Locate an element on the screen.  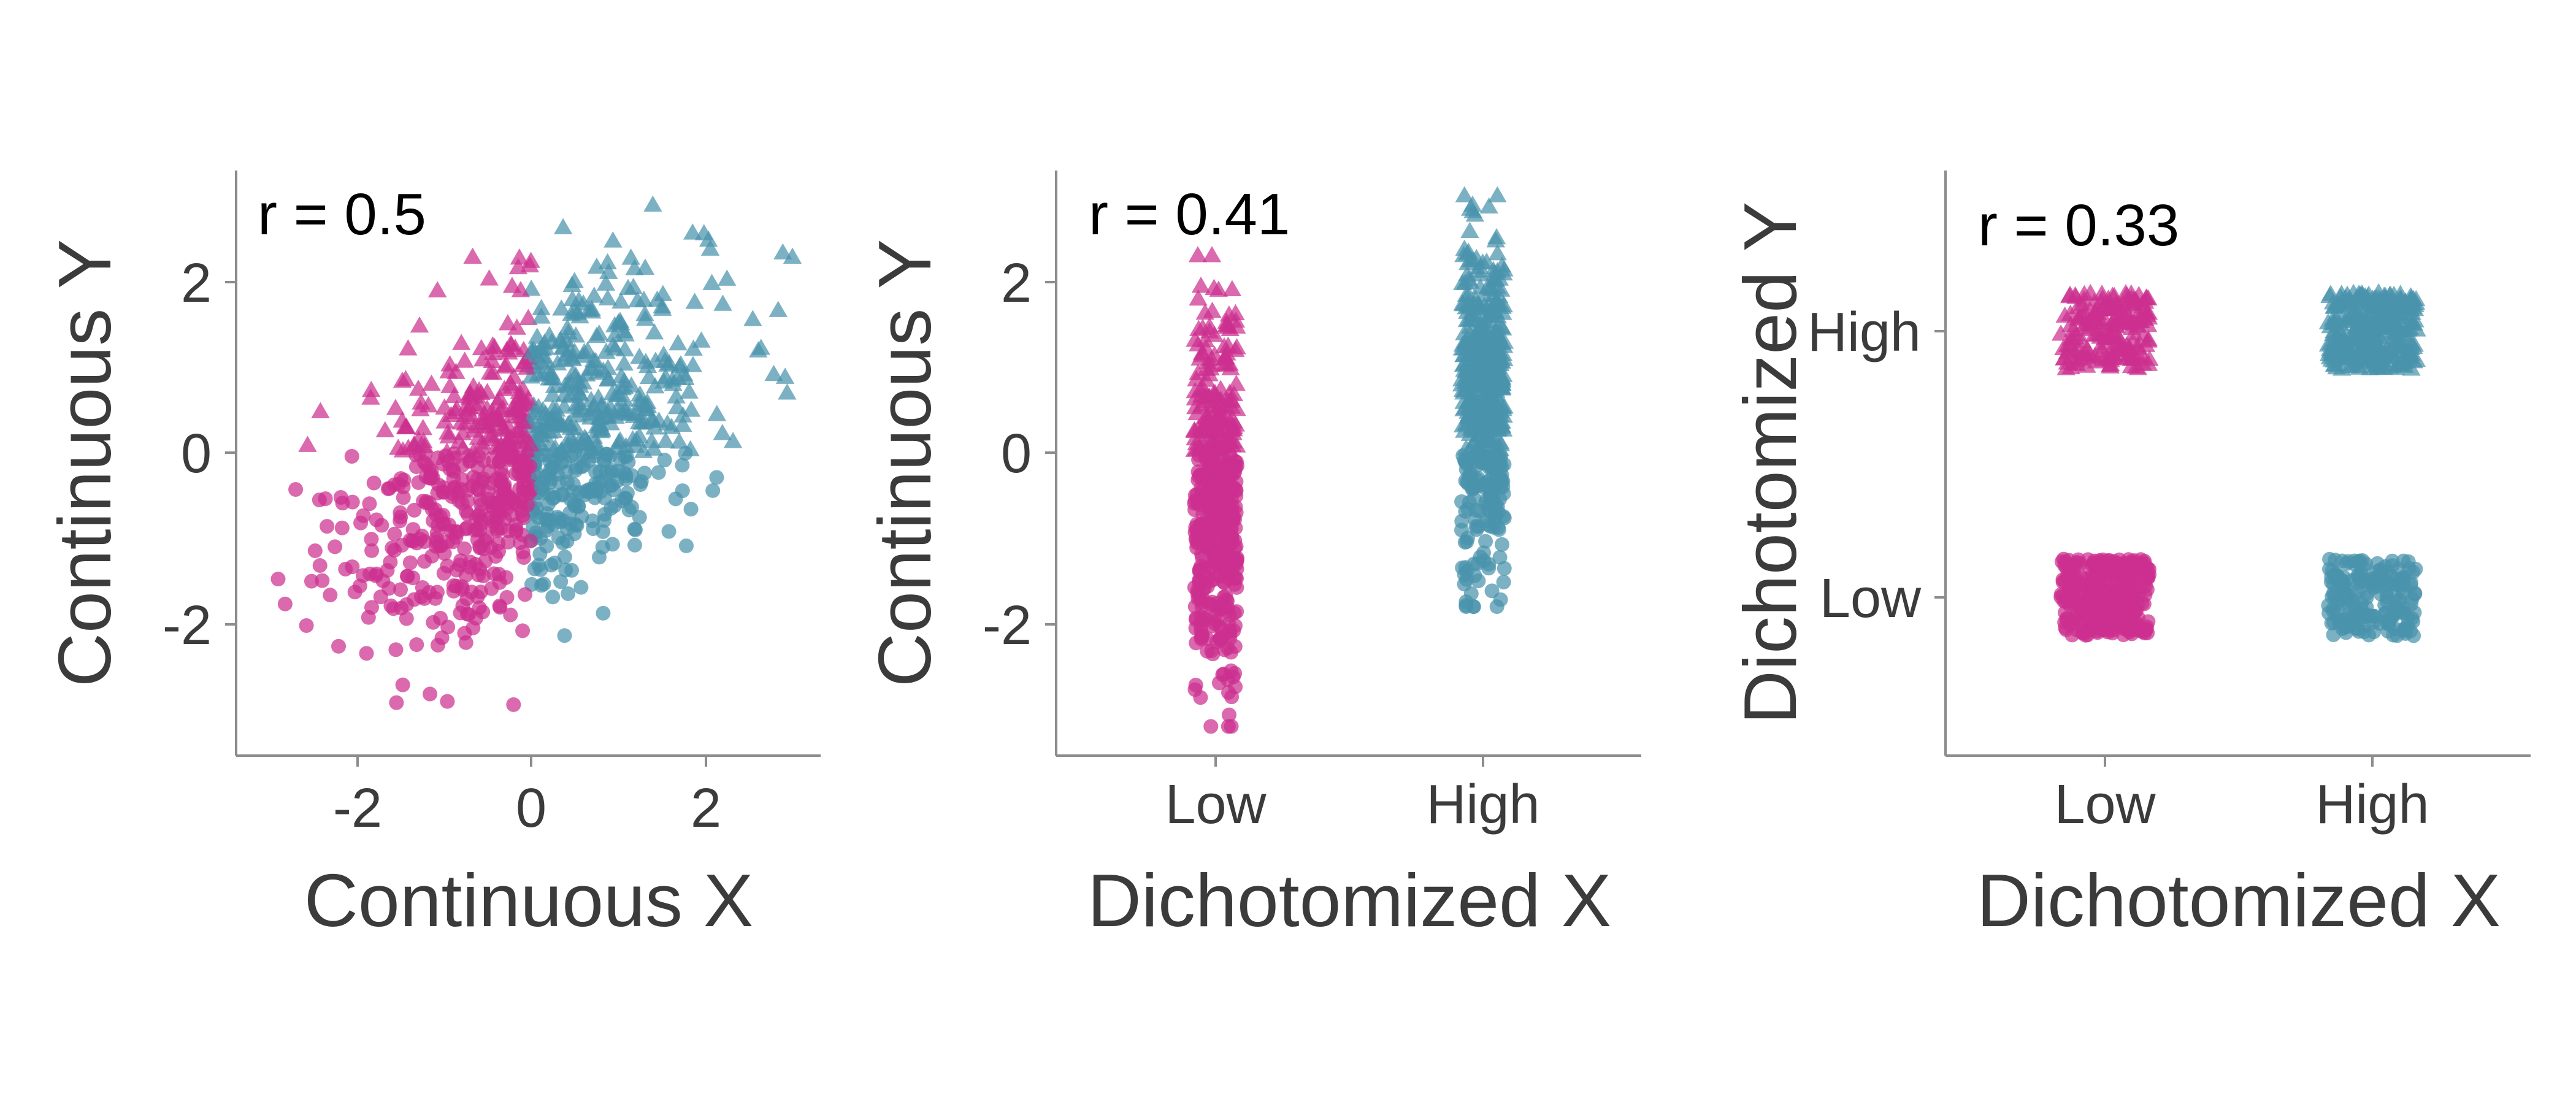
p3-points is located at coordinates (2238, 463).